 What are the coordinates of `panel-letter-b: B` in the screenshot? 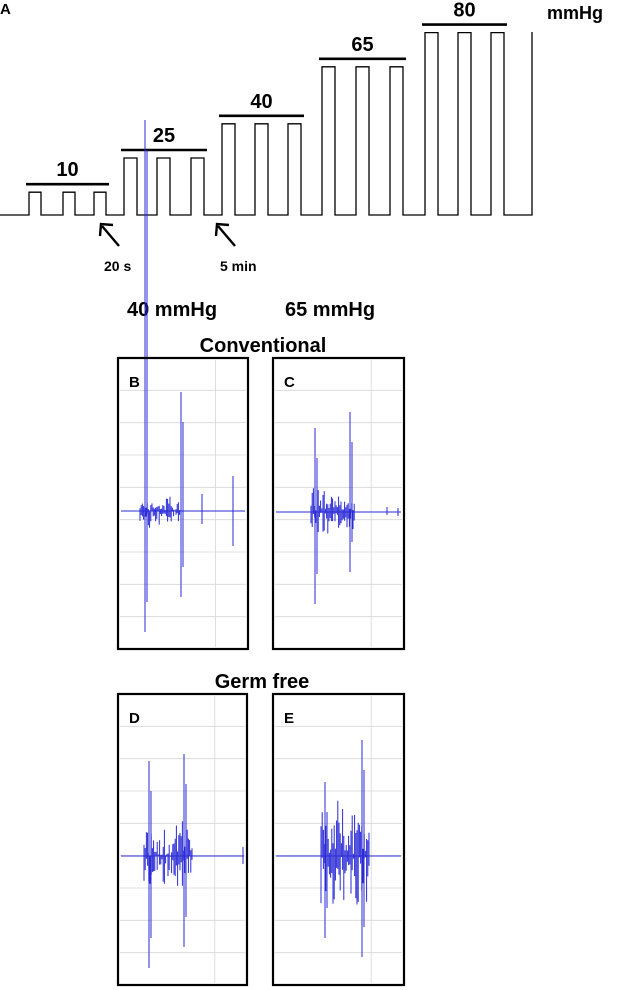 It's located at (134, 382).